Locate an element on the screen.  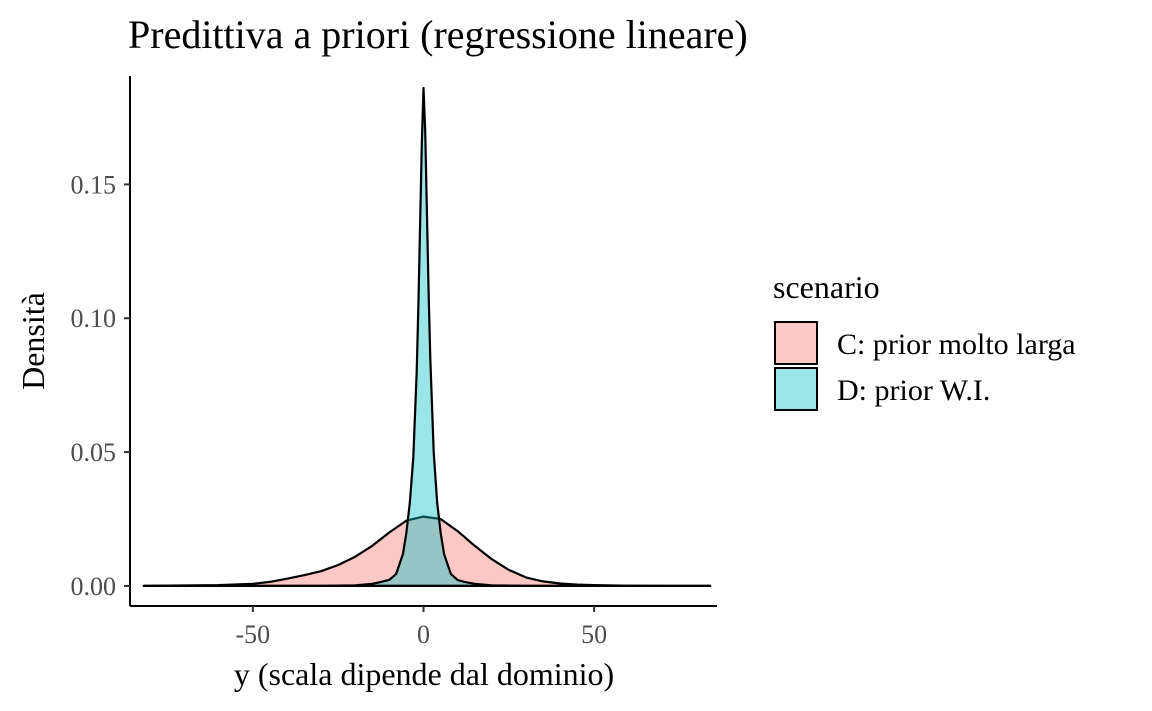
x-ticks: -50 0 50 is located at coordinates (421, 627).